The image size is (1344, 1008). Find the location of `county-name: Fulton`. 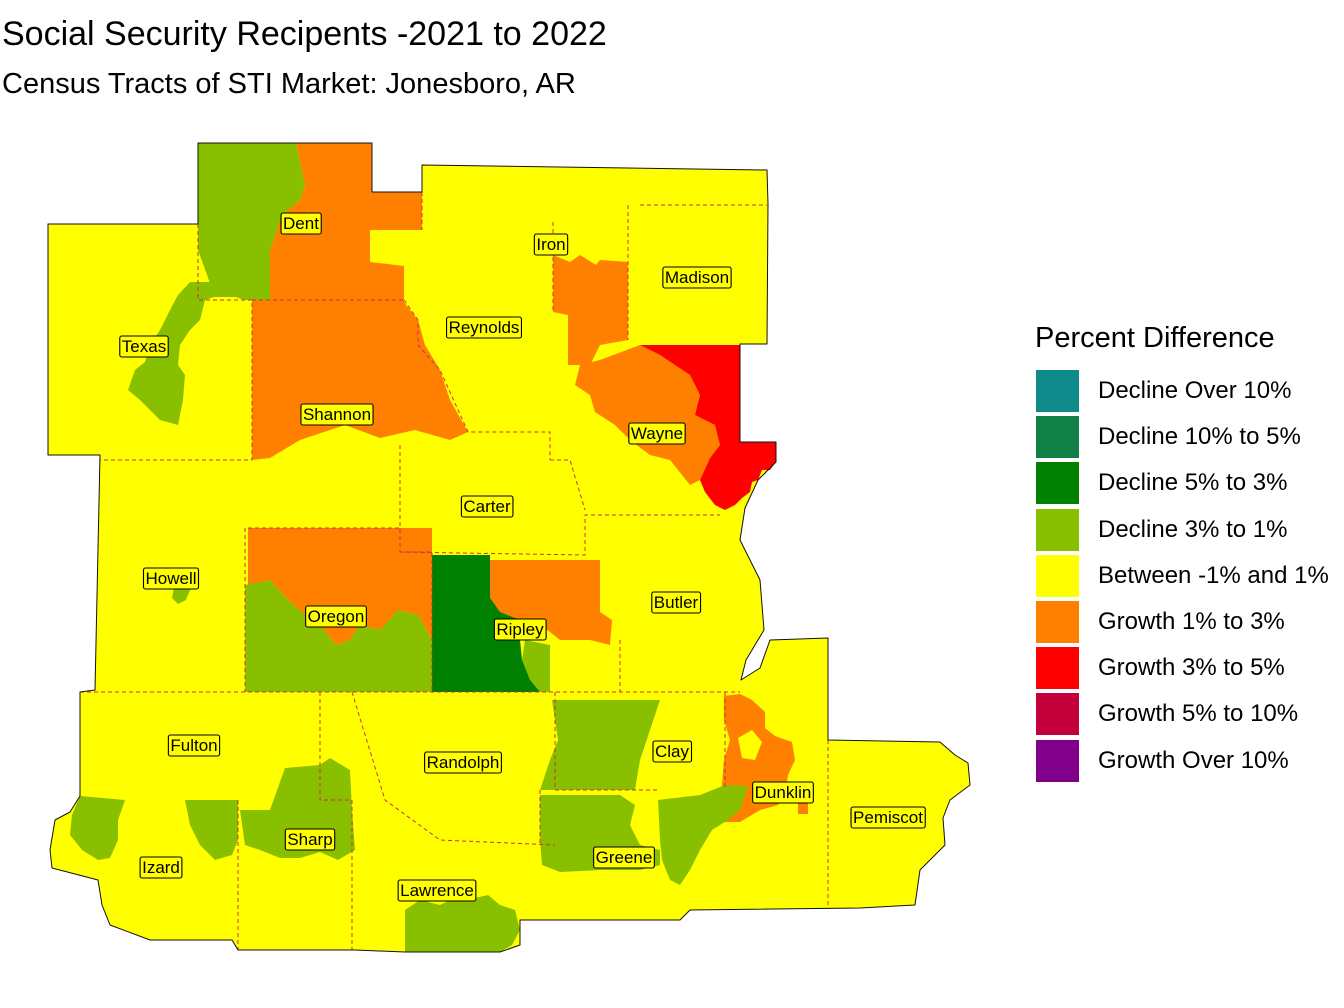

county-name: Fulton is located at coordinates (193, 745).